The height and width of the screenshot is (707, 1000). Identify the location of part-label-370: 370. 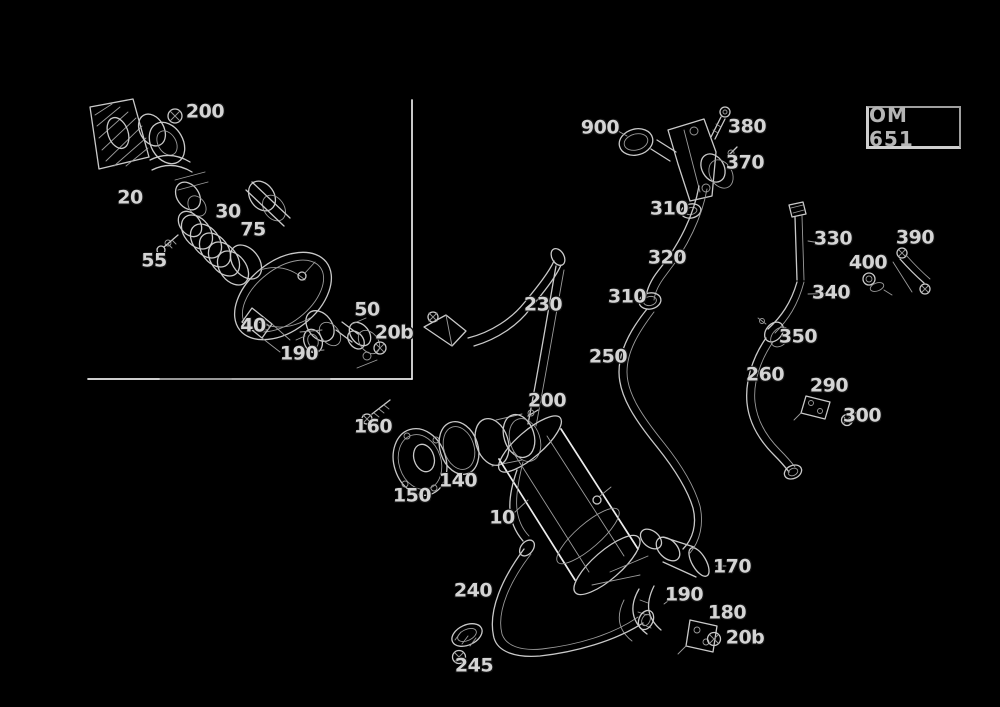
(745, 162).